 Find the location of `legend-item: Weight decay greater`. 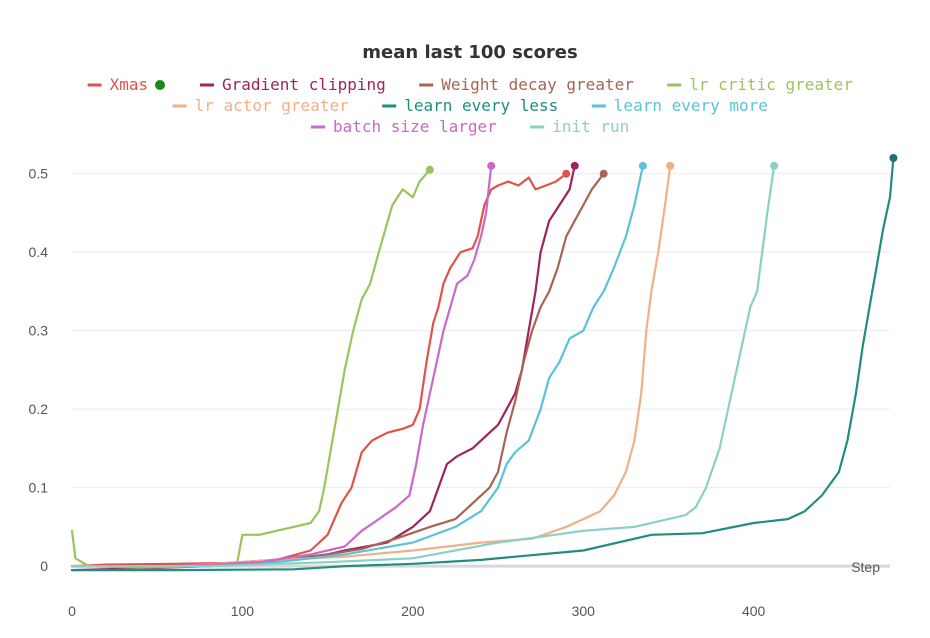

legend-item: Weight decay greater is located at coordinates (526, 84).